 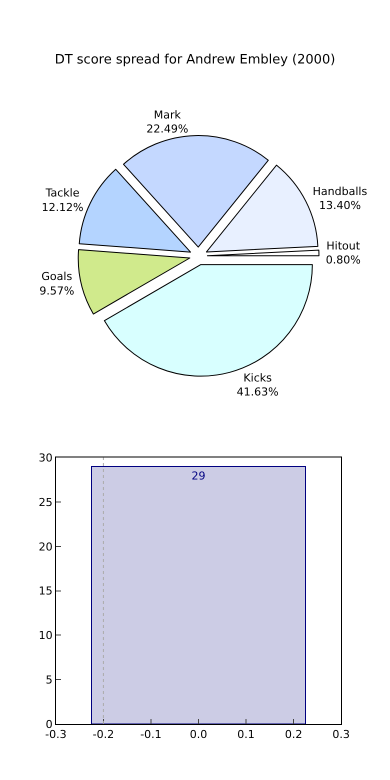 What do you see at coordinates (199, 475) in the screenshot?
I see `data-label: 29` at bounding box center [199, 475].